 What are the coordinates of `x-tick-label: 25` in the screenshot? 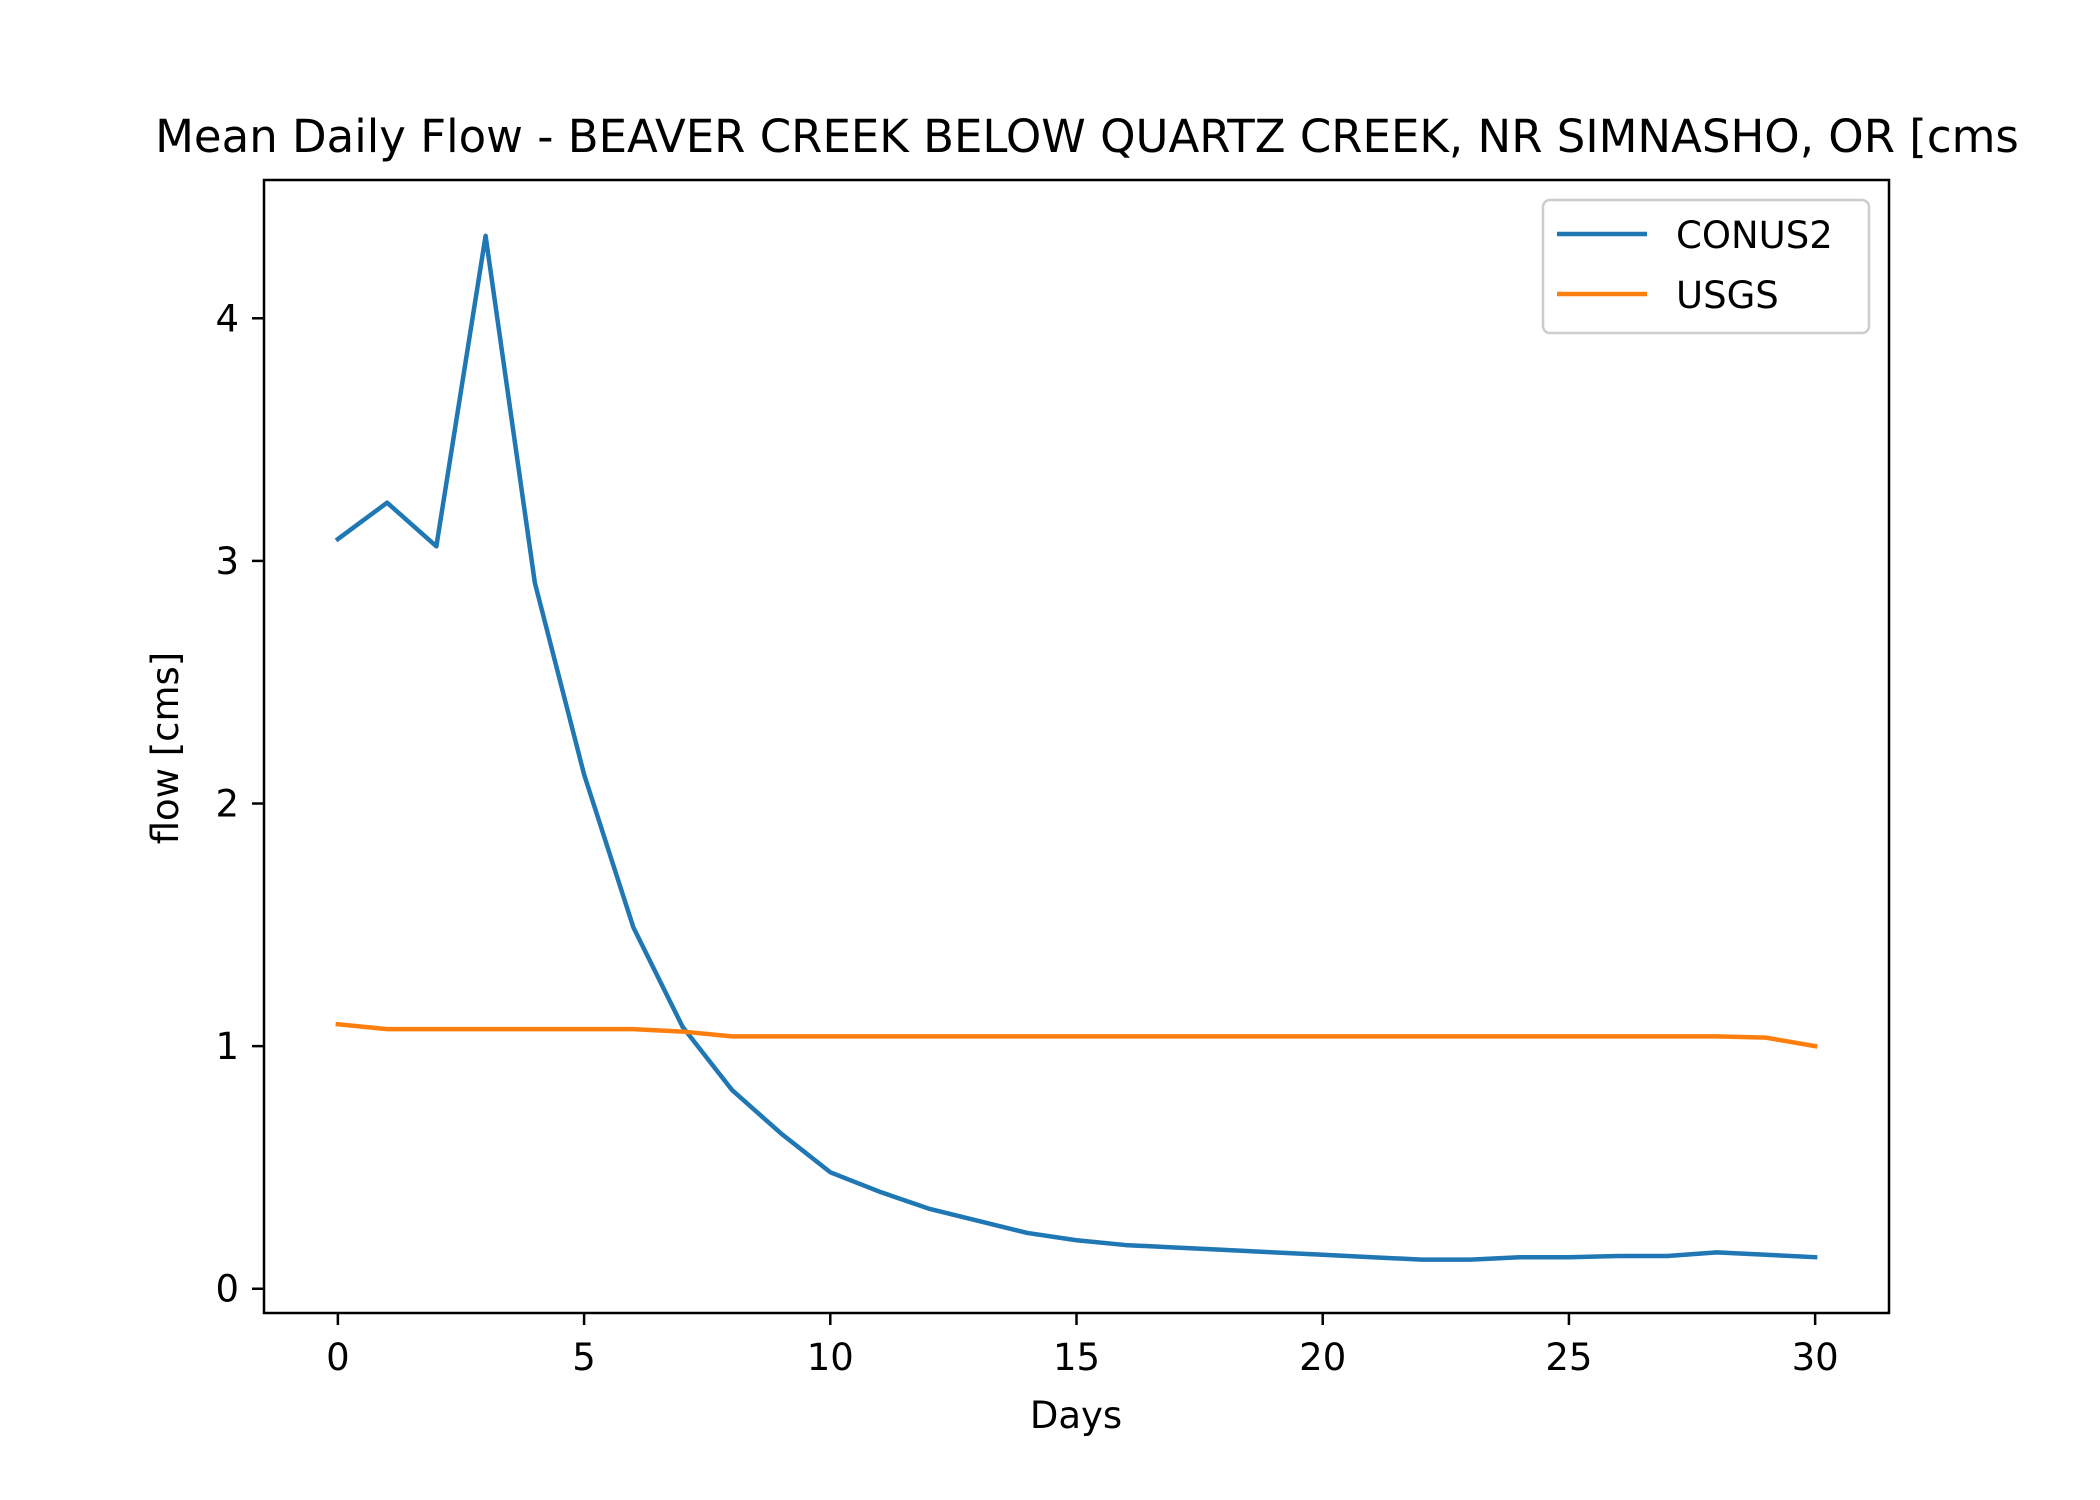 It's located at (1568, 1357).